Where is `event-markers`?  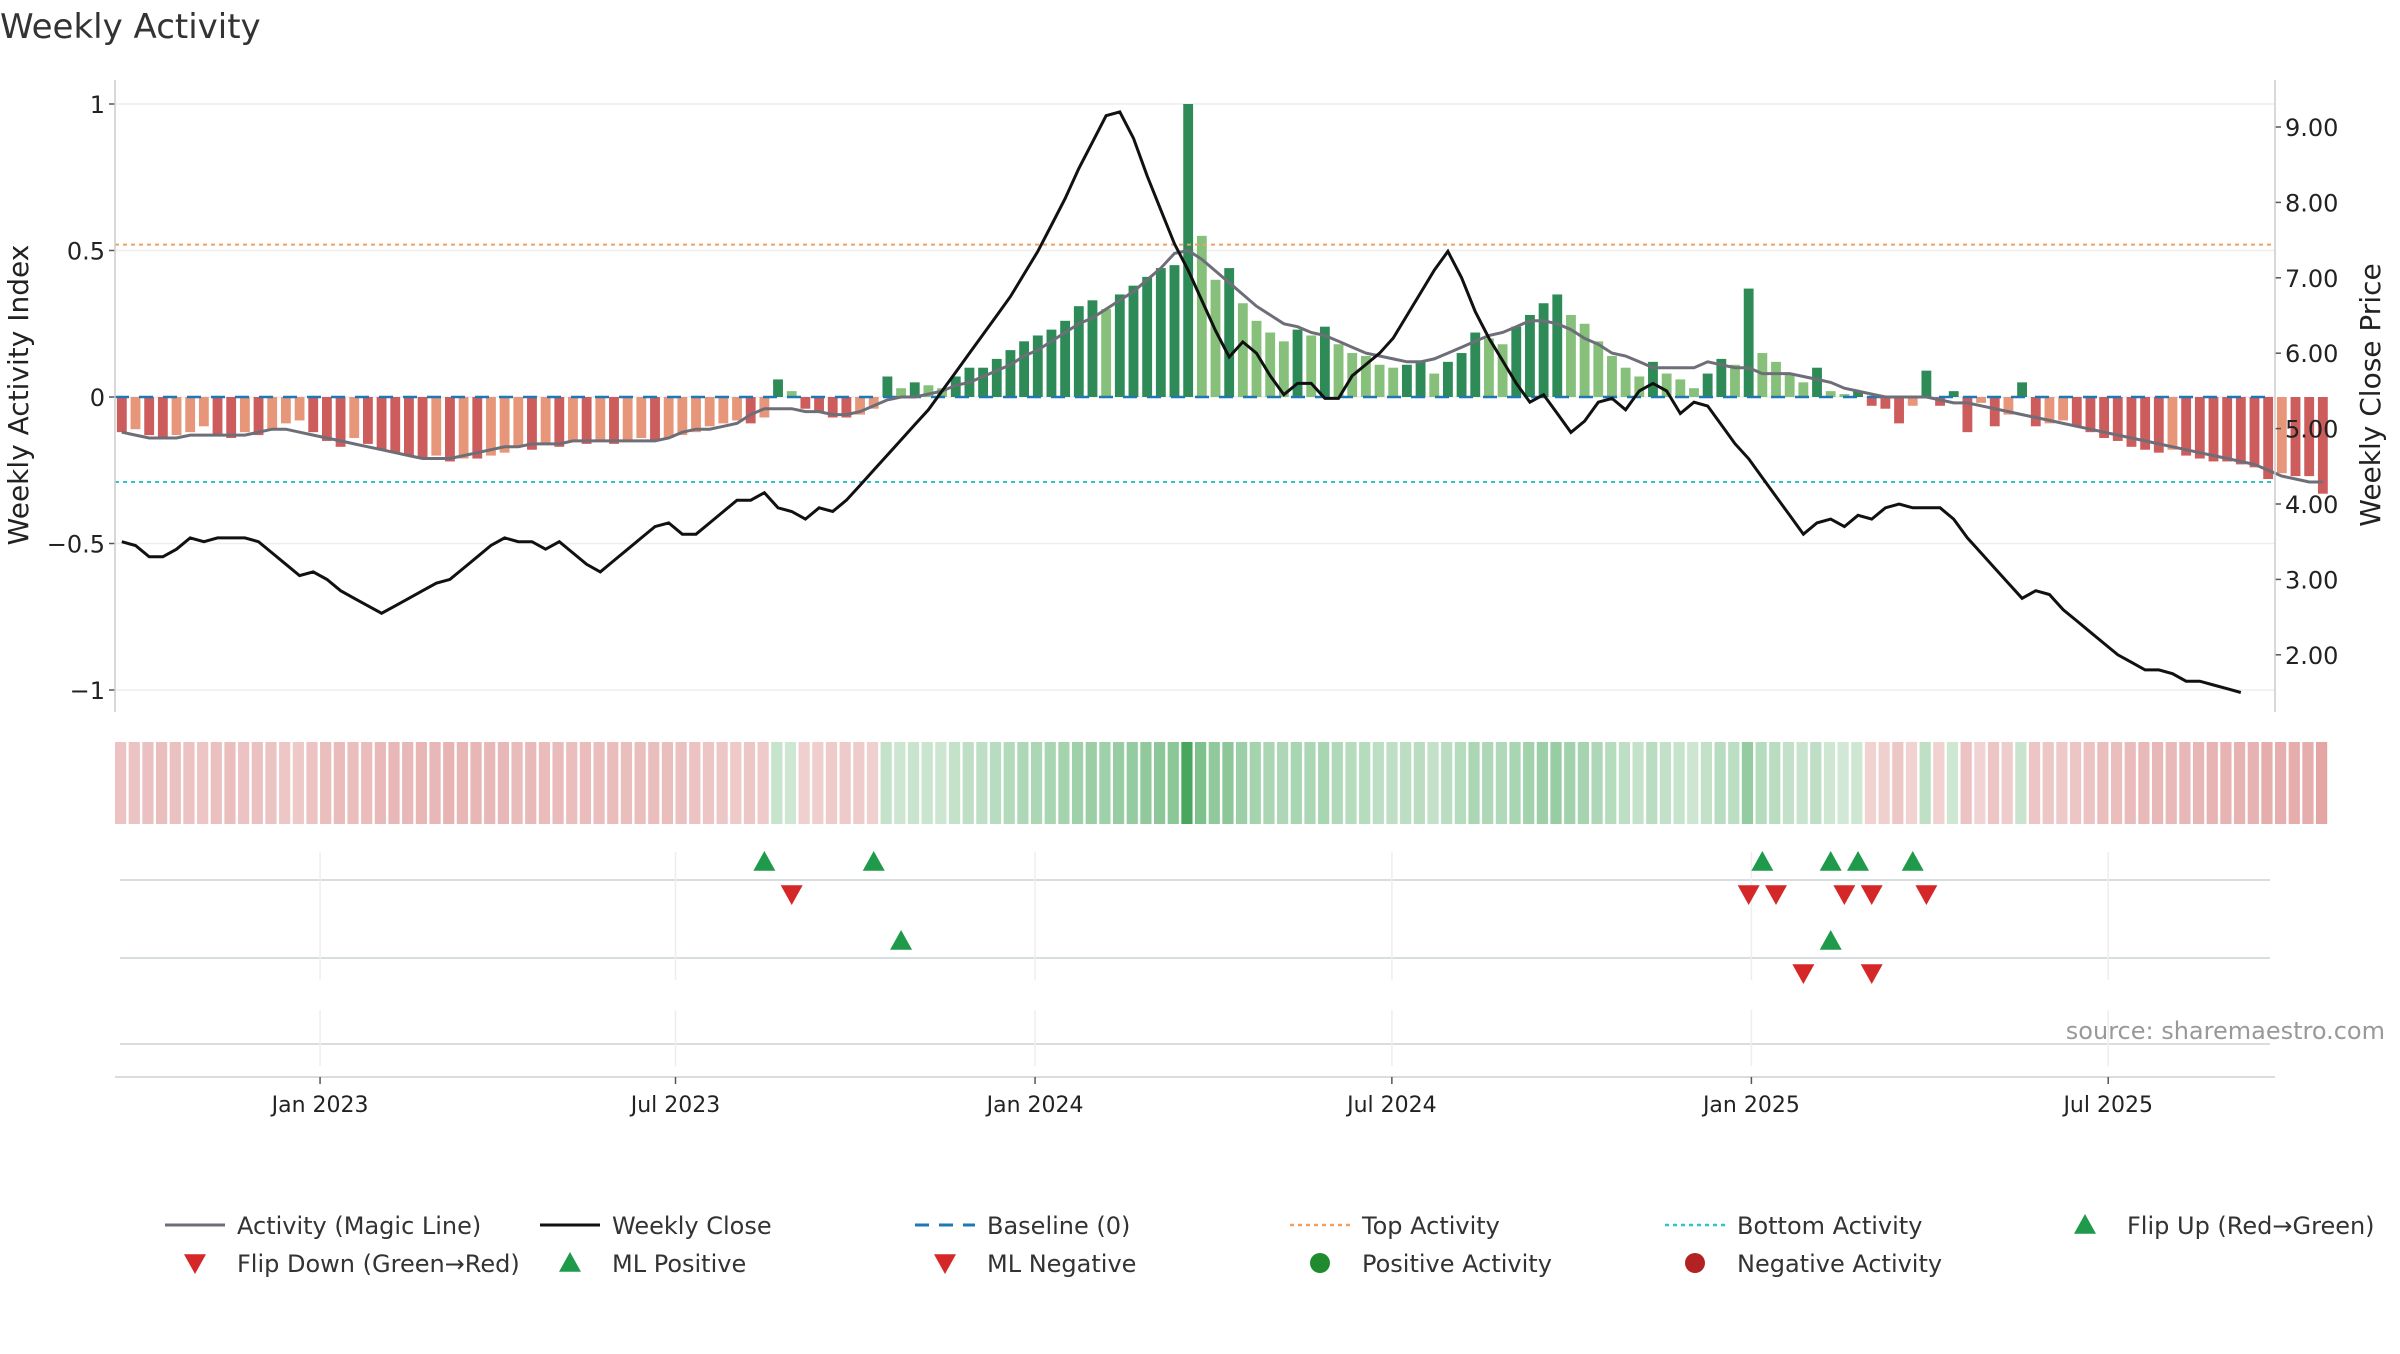
event-markers is located at coordinates (1345, 917).